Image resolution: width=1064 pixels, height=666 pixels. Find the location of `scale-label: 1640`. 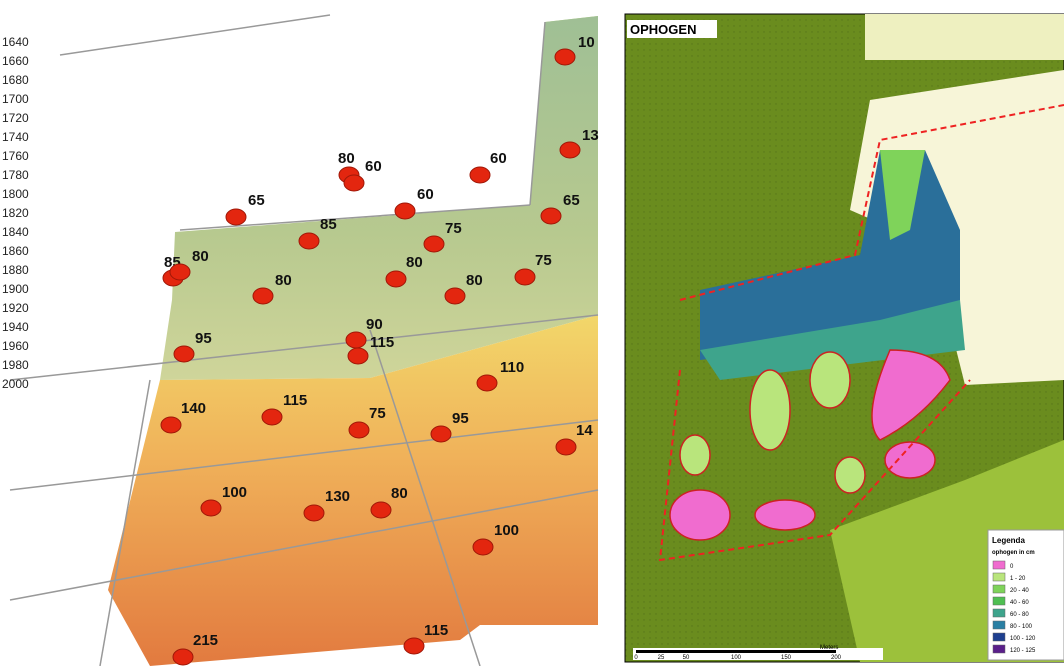

scale-label: 1640 is located at coordinates (15, 42).